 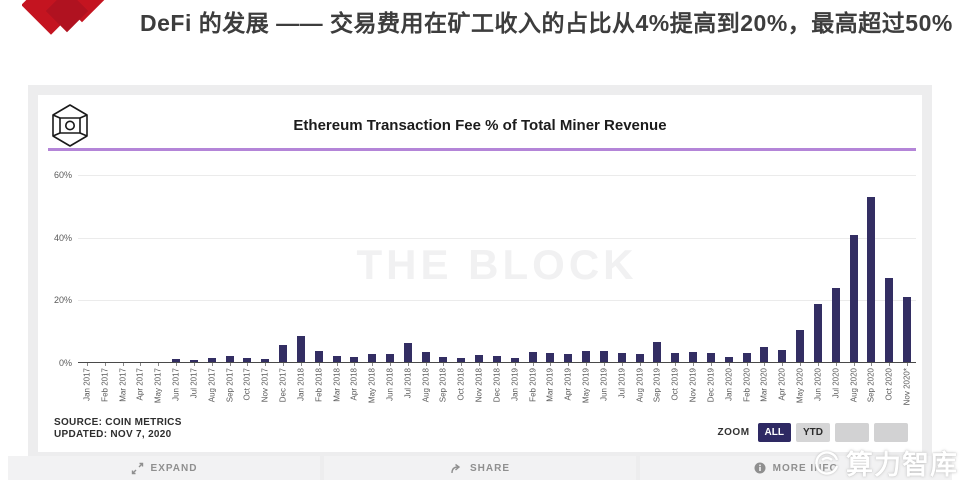 What do you see at coordinates (407, 353) in the screenshot?
I see `bar-jul-2018` at bounding box center [407, 353].